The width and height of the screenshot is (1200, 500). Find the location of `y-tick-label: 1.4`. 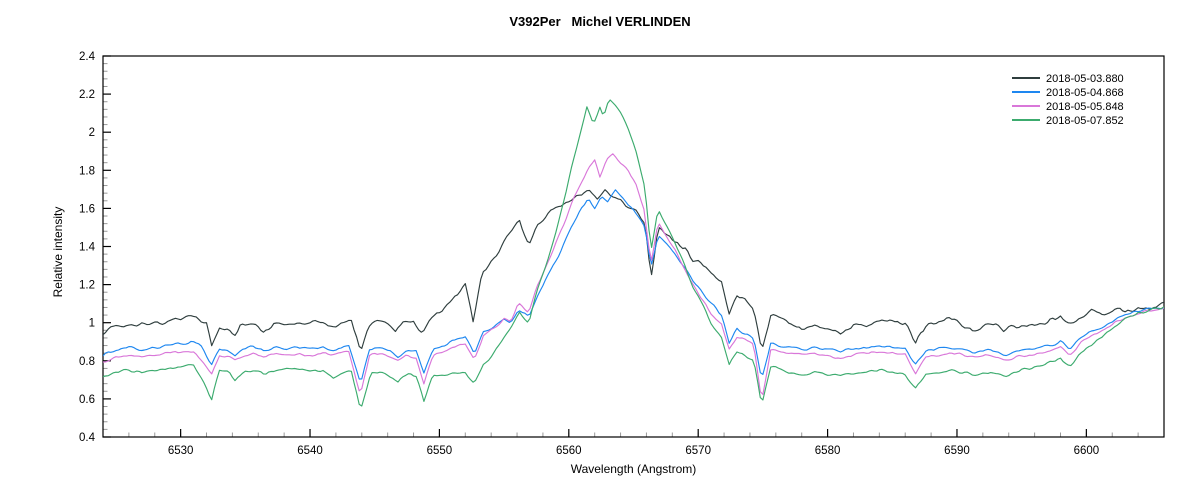

y-tick-label: 1.4 is located at coordinates (87, 248).